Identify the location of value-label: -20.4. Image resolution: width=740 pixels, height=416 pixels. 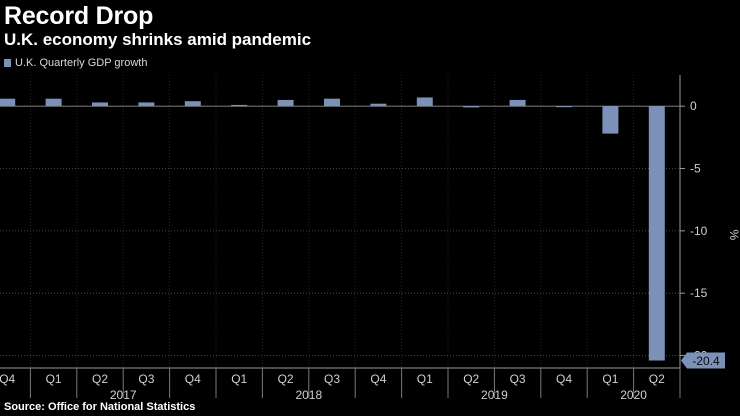
(706, 361).